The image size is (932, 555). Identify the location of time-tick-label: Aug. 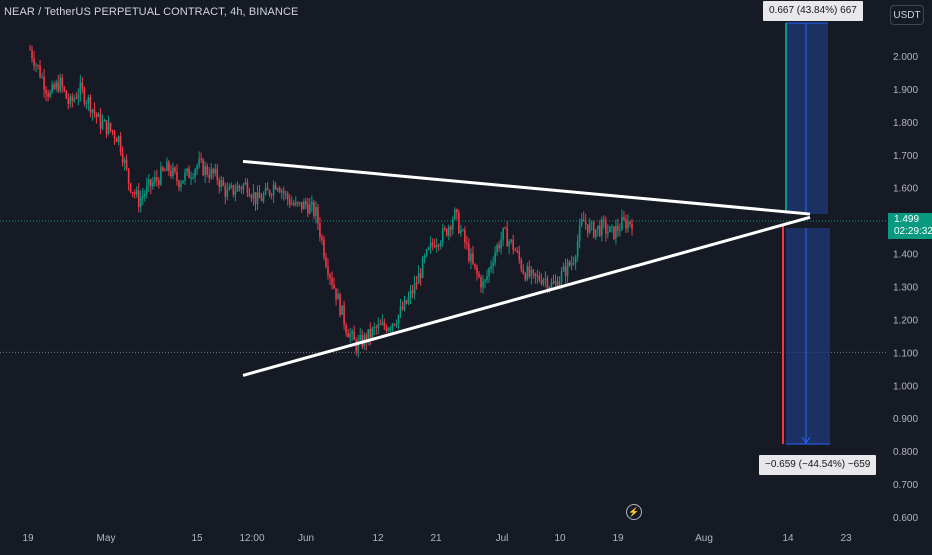
(704, 538).